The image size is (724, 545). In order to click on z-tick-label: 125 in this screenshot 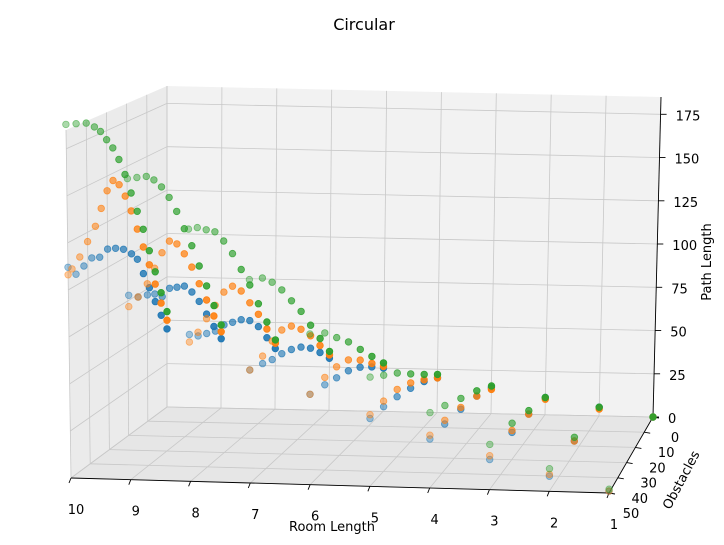, I will do `click(685, 203)`.